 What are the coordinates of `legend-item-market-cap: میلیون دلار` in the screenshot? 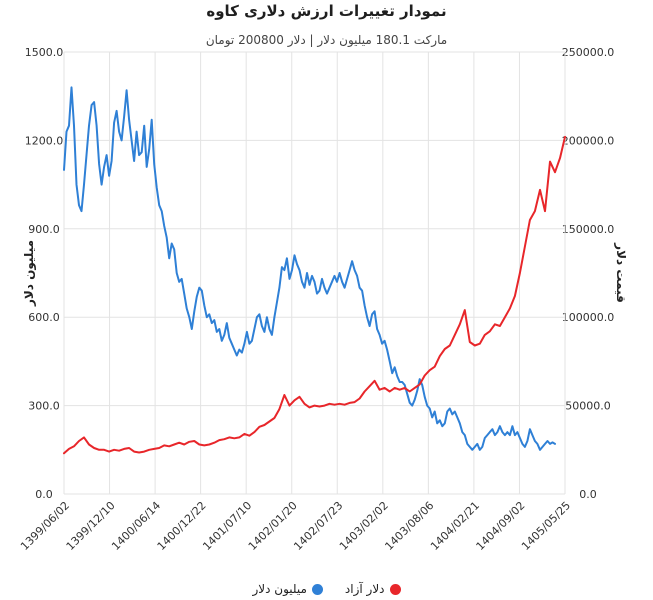 It's located at (287, 589).